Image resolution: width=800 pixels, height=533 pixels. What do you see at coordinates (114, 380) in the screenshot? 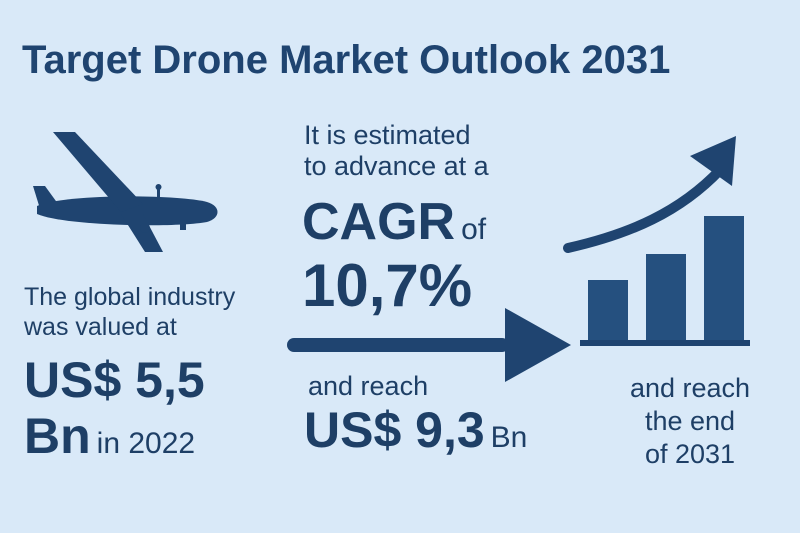
I see `start-value-amount: US$ 5,5` at bounding box center [114, 380].